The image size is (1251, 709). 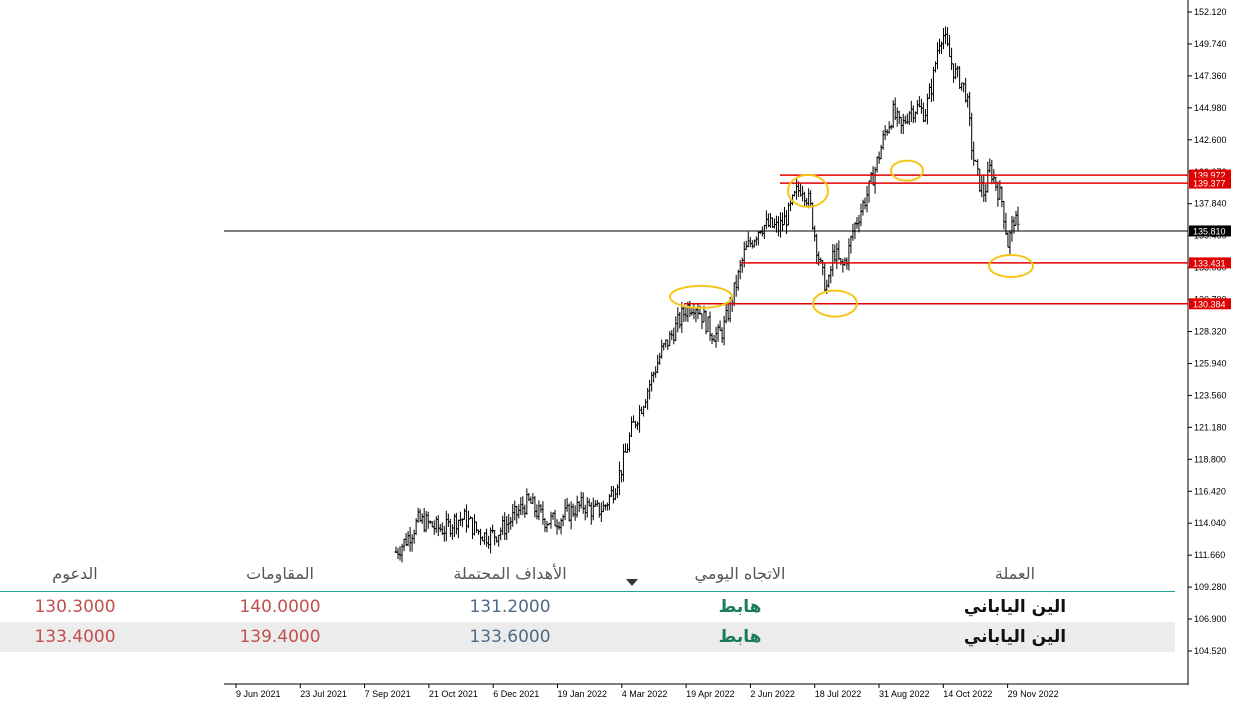 I want to click on time-tick-label: 4 Mar 2022, so click(x=645, y=694).